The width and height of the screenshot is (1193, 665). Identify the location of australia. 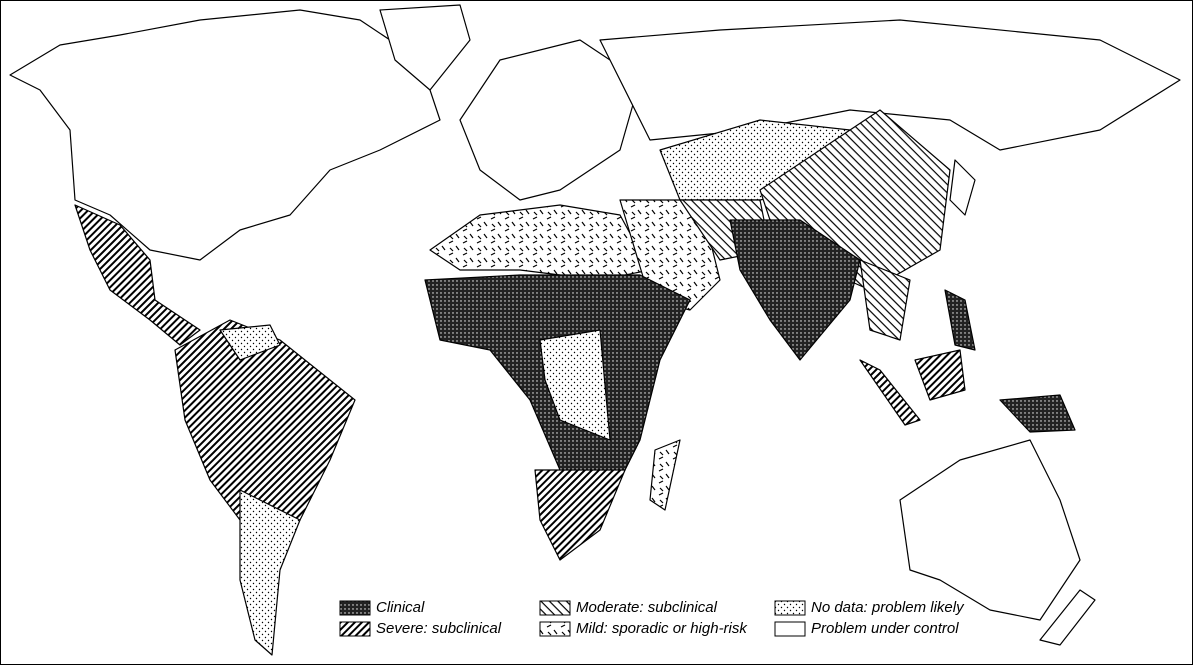
(990, 530).